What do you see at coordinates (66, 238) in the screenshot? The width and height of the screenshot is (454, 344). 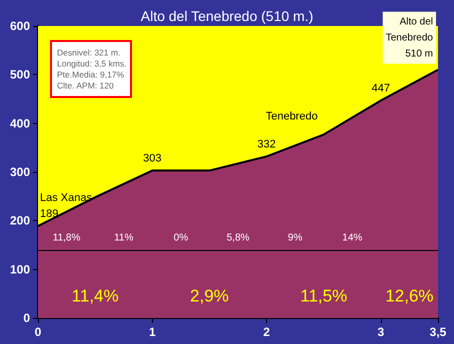 I see `annotation: 11,8%` at bounding box center [66, 238].